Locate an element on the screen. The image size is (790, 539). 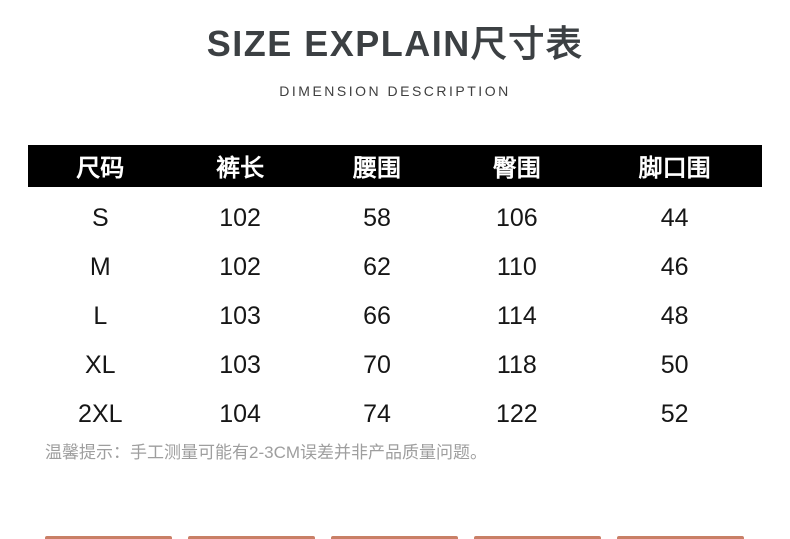
table-cell: 66 is located at coordinates (377, 315).